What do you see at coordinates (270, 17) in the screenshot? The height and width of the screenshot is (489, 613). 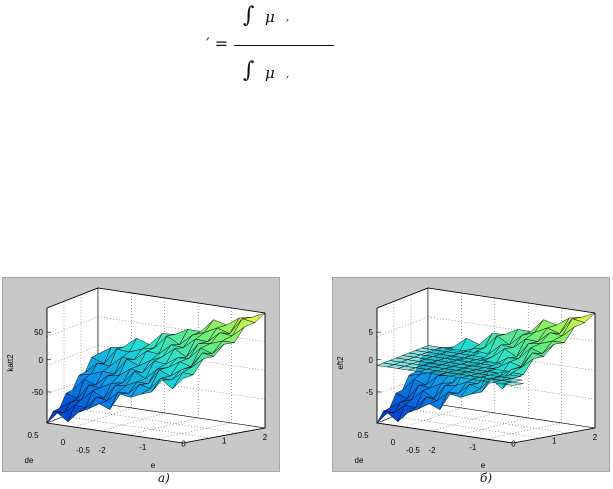 I see `numerator-mu: μ` at bounding box center [270, 17].